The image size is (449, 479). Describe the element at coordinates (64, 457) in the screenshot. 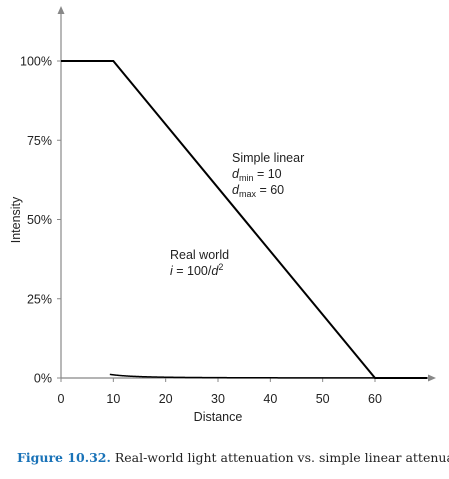

I see `figure-caption-label: Figure 10.32.` at that location.